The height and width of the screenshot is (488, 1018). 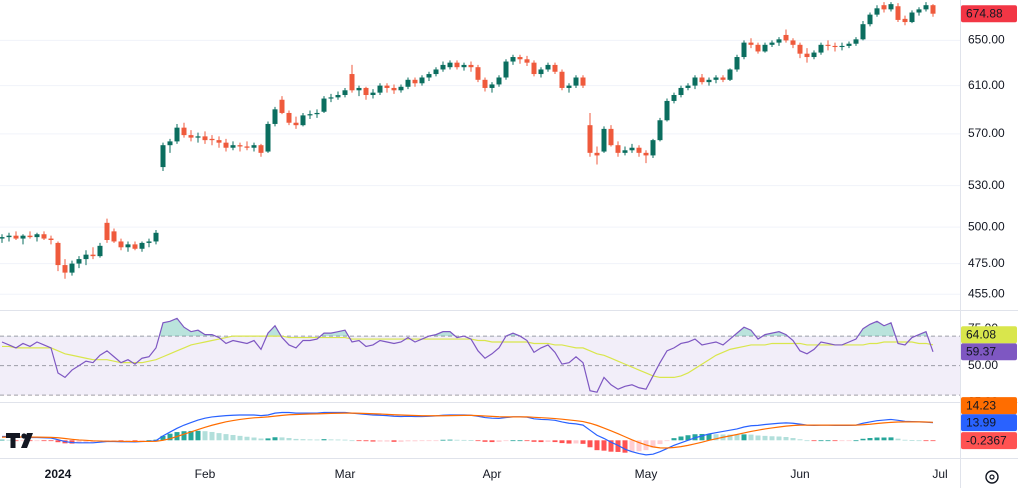 What do you see at coordinates (981, 405) in the screenshot?
I see `last-value-label: 14.23` at bounding box center [981, 405].